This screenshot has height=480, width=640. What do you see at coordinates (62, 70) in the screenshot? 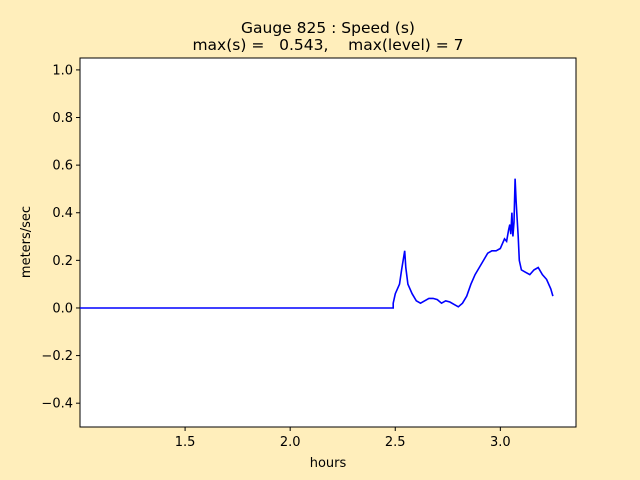
I see `y-tick-label: 1.0` at bounding box center [62, 70].